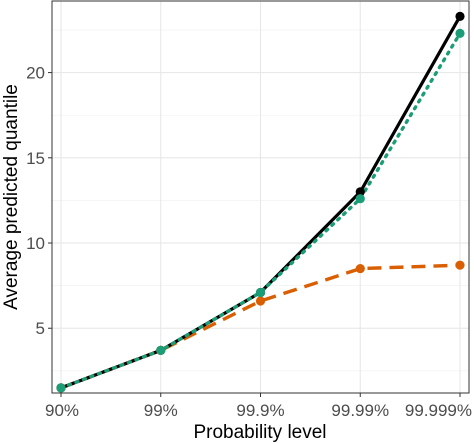 Image resolution: width=474 pixels, height=444 pixels. What do you see at coordinates (260, 410) in the screenshot?
I see `x-tick-label: 99.9%` at bounding box center [260, 410].